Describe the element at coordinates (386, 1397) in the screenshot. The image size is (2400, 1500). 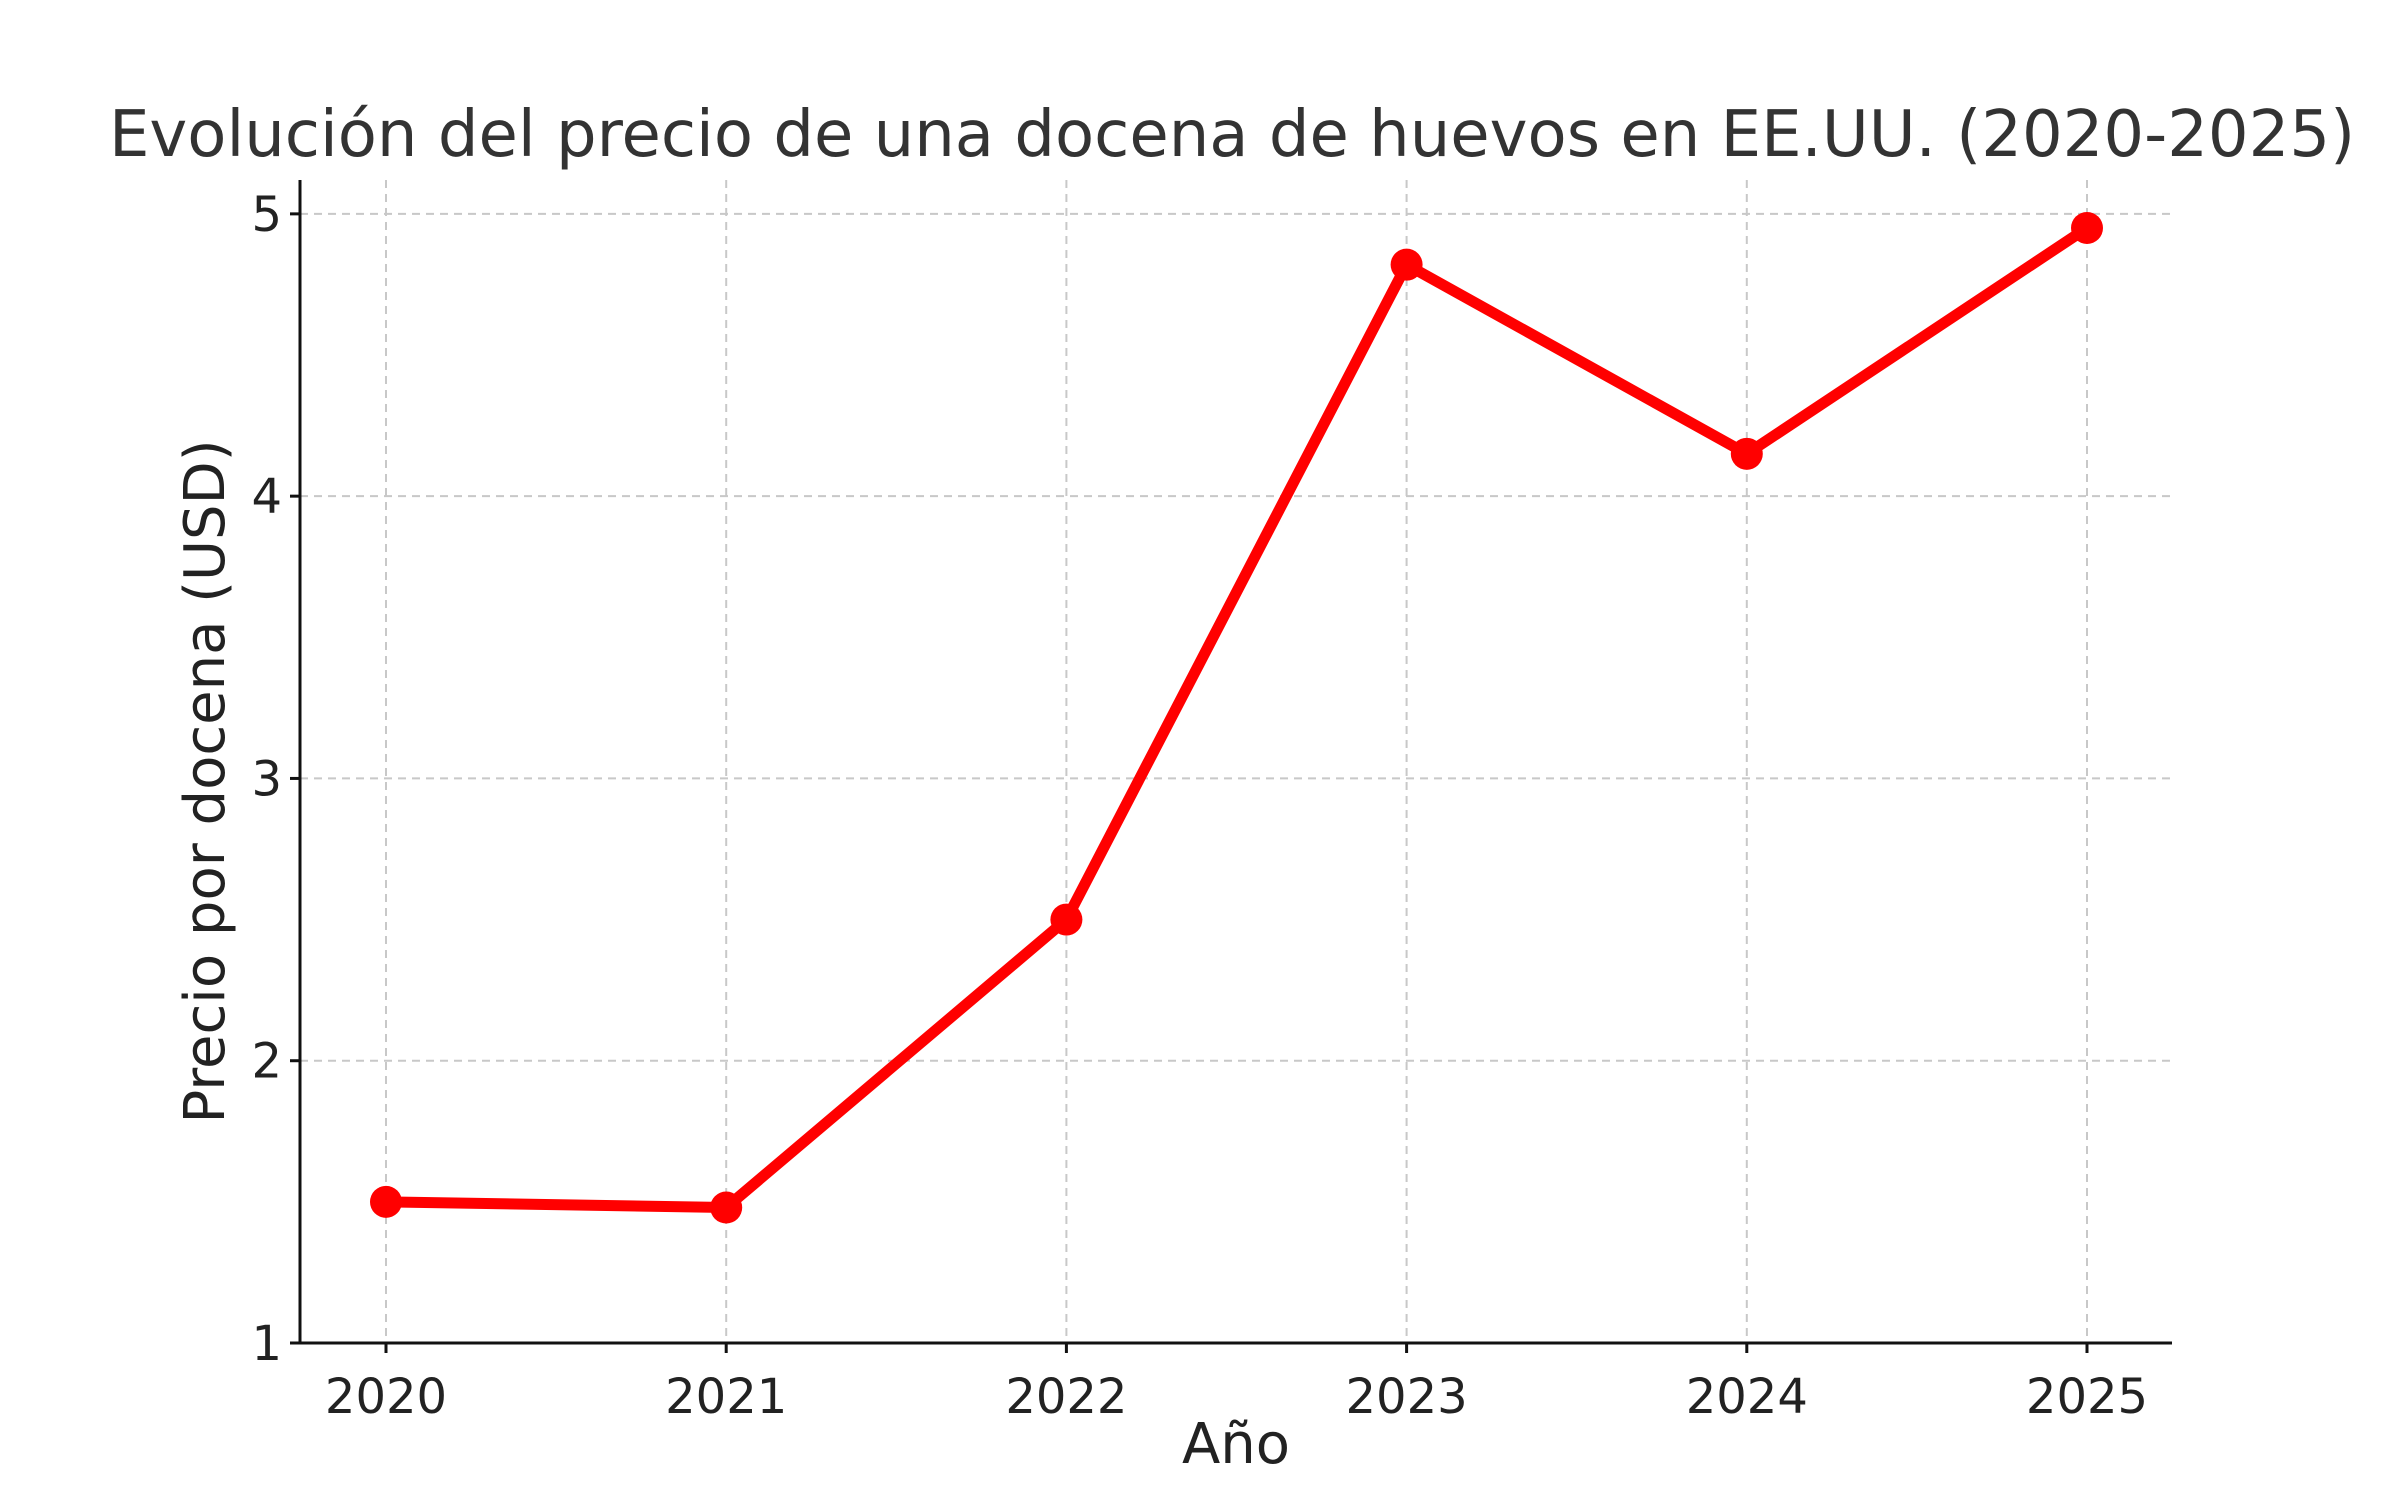
I see `x-tick-label: 2020` at that location.